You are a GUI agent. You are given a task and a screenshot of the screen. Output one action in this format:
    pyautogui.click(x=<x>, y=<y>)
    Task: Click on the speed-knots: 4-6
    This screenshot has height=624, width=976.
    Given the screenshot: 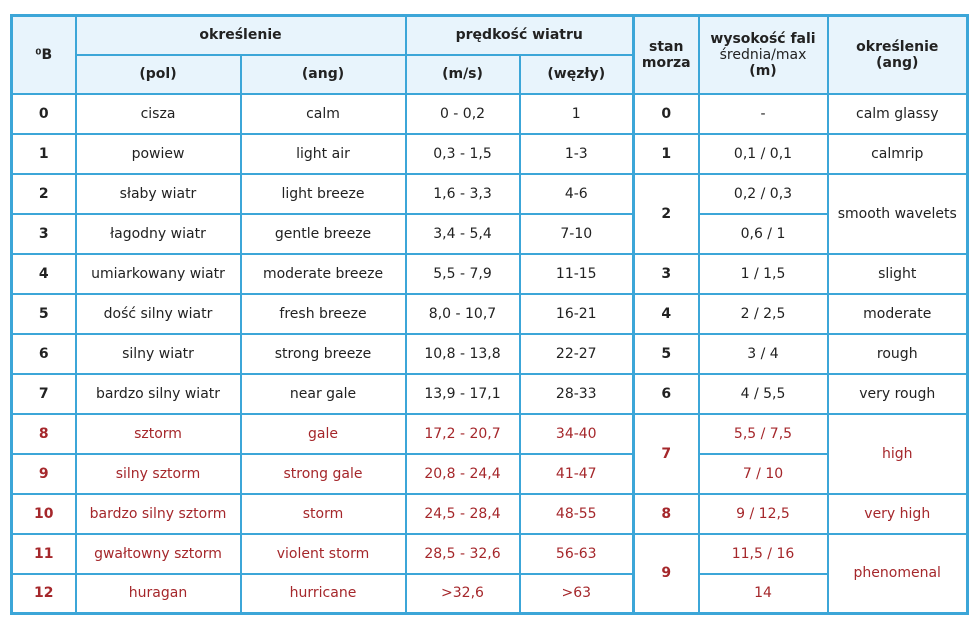 What is the action you would take?
    pyautogui.click(x=576, y=193)
    